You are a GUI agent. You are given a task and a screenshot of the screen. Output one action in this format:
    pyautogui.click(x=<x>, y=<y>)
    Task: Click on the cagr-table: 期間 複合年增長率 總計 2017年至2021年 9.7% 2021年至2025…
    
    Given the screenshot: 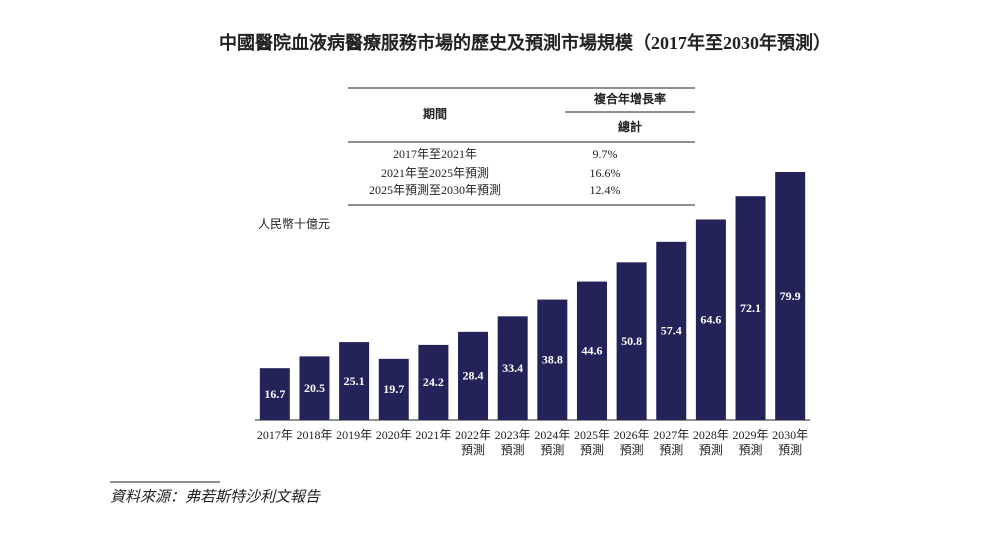 What is the action you would take?
    pyautogui.click(x=521, y=146)
    